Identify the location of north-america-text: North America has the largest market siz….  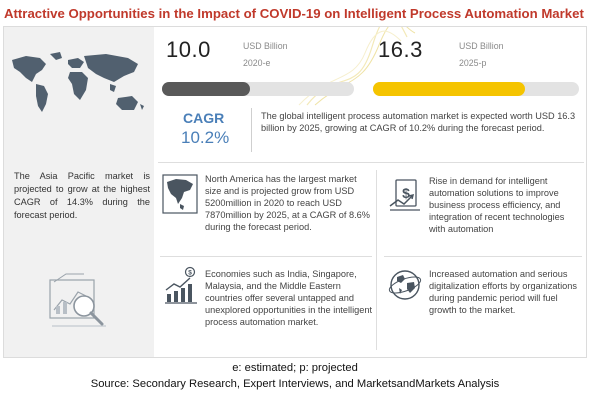
(287, 203).